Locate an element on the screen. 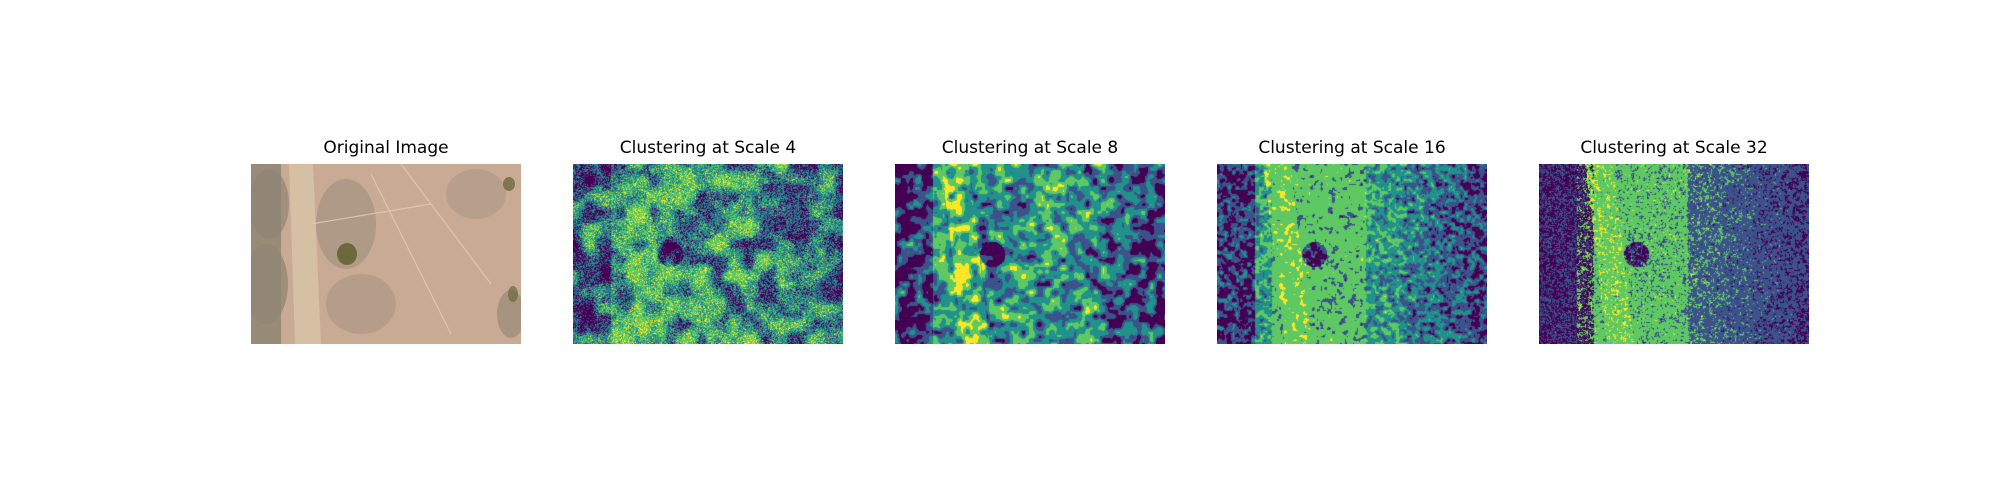 This screenshot has height=500, width=2000. panel-title: Original Image is located at coordinates (386, 148).